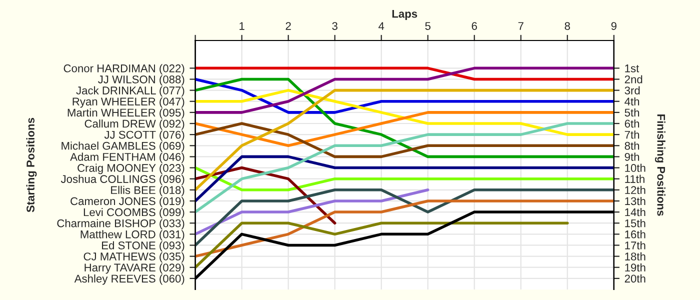 This screenshot has height=300, width=700. I want to click on y-tick-label: 4th, so click(632, 101).